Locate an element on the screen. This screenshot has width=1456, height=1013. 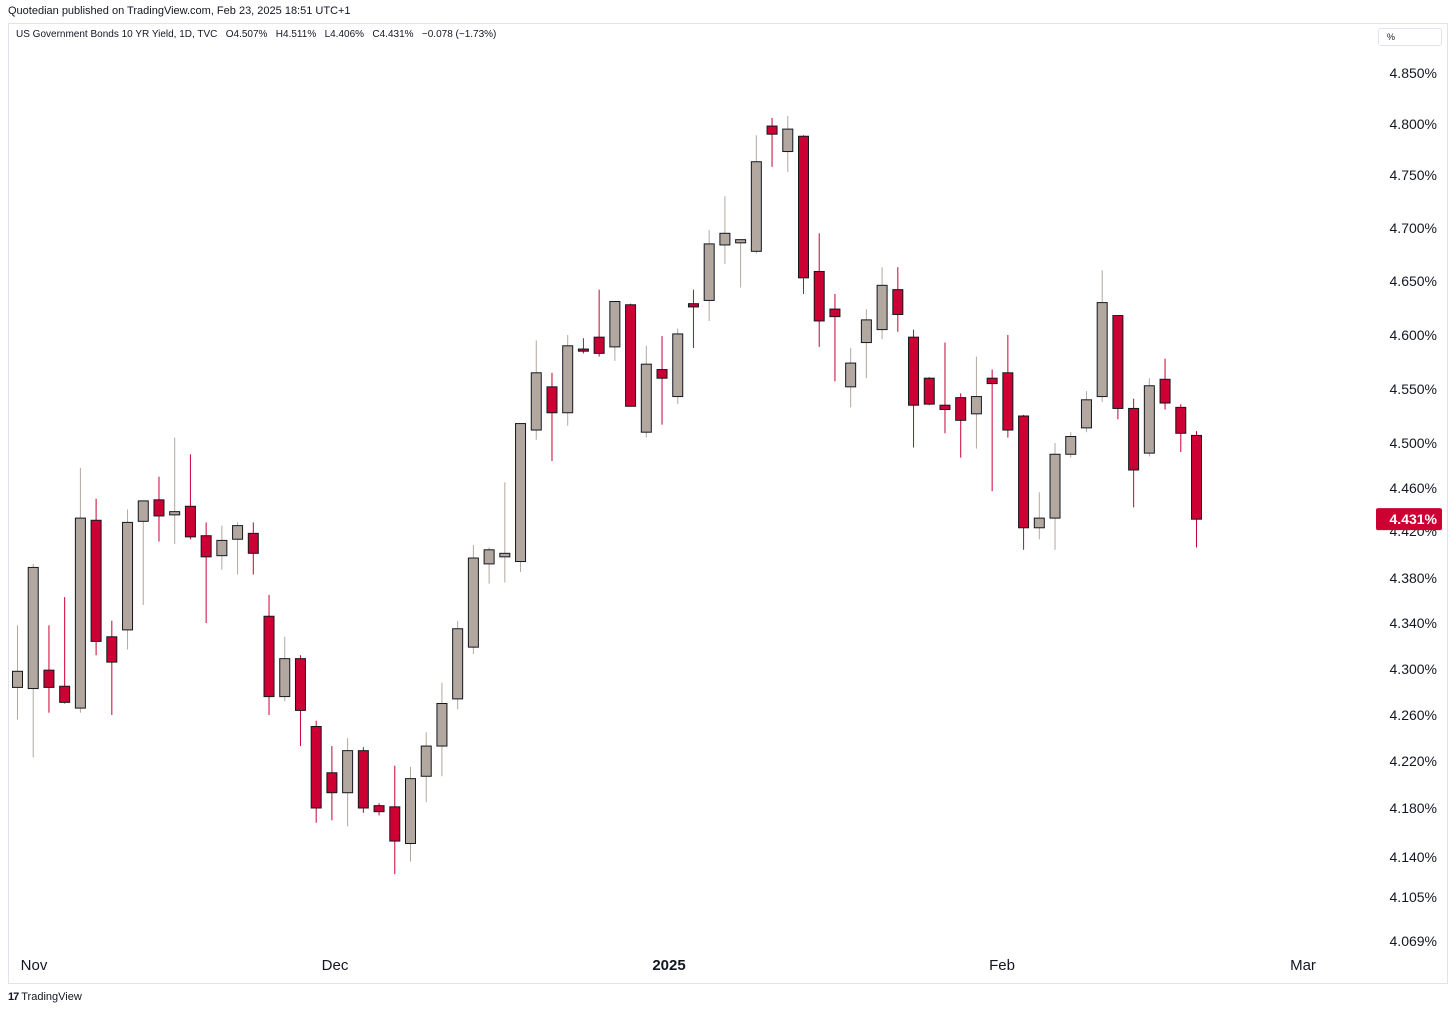
tradingview-logo-icon: 17 is located at coordinates (13, 997).